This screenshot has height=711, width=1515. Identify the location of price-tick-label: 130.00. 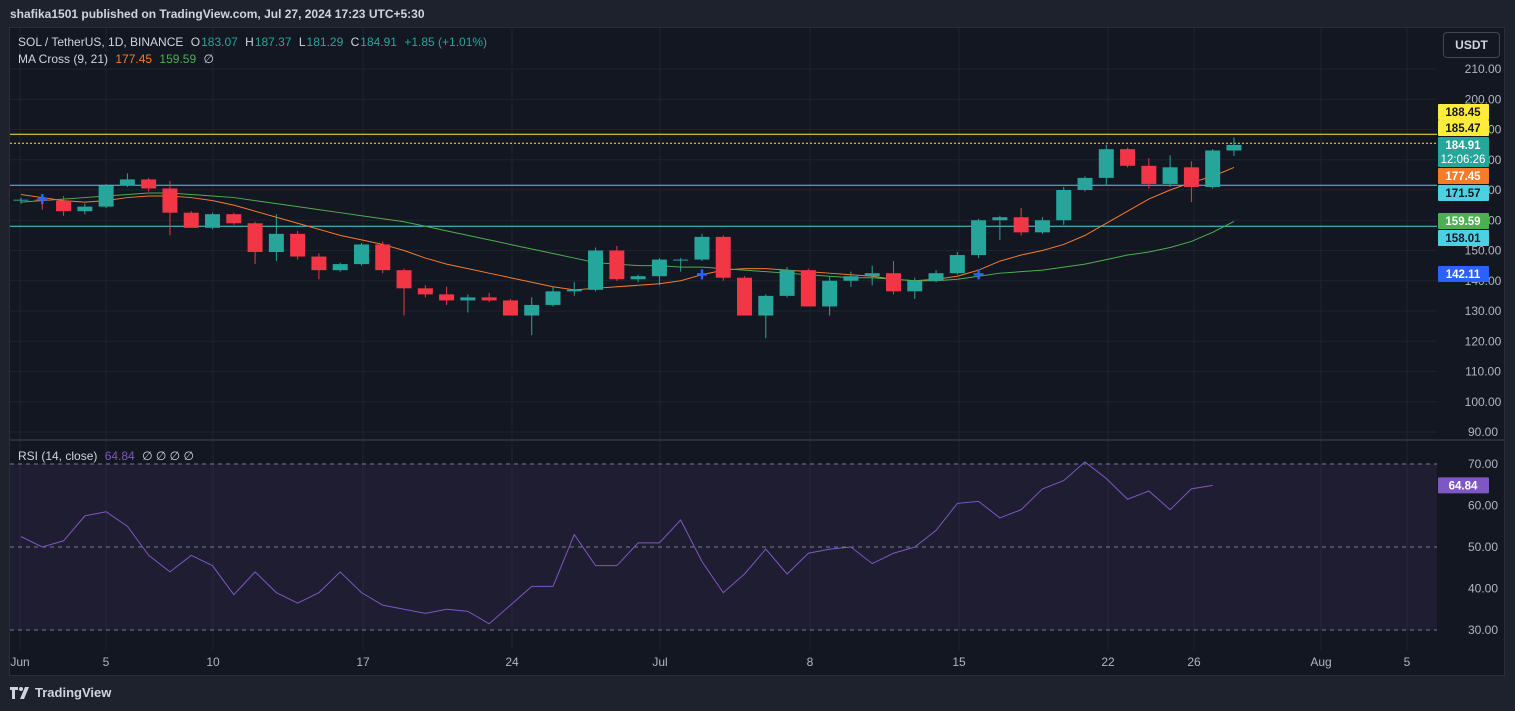
(1483, 311).